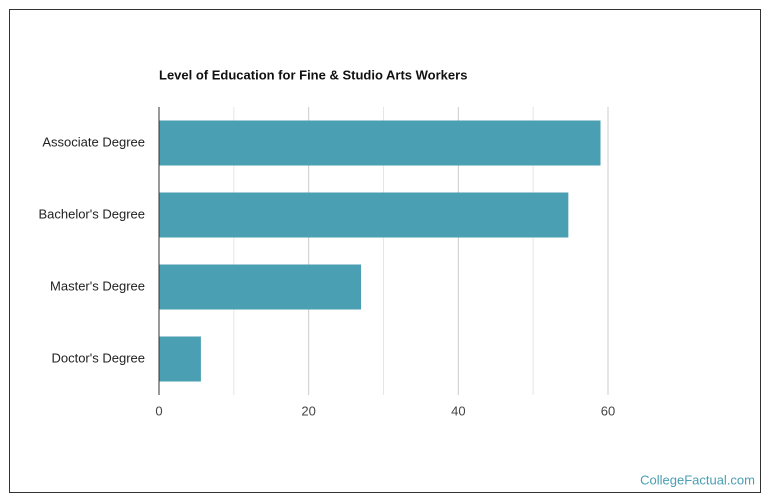 The height and width of the screenshot is (503, 770). What do you see at coordinates (98, 357) in the screenshot?
I see `y-tick-label: Doctor's Degree` at bounding box center [98, 357].